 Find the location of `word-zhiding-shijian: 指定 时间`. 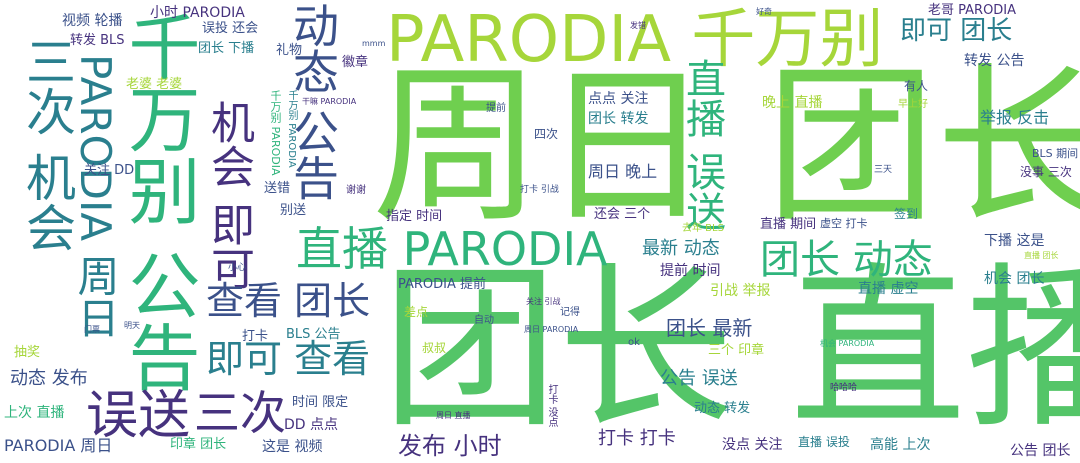

word-zhiding-shijian: 指定 时间 is located at coordinates (414, 216).